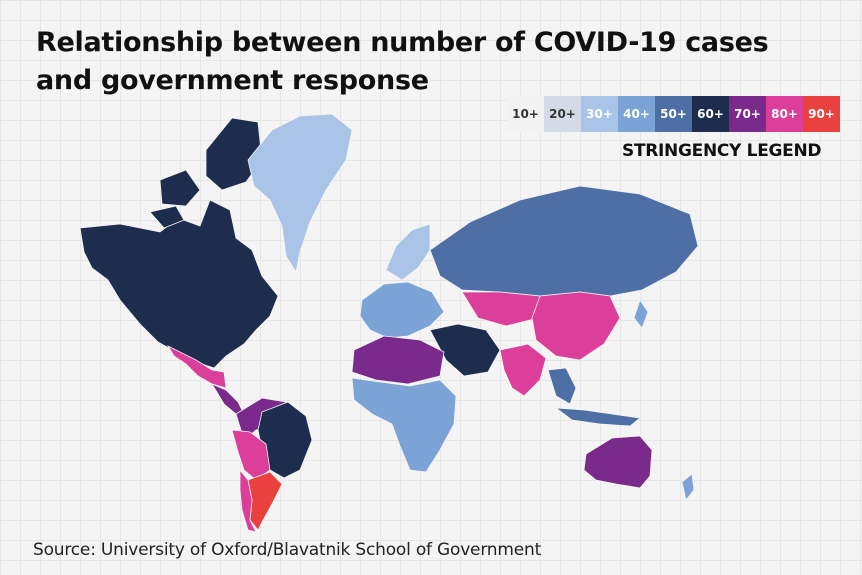 The height and width of the screenshot is (575, 862). Describe the element at coordinates (710, 114) in the screenshot. I see `legend-level-60-plus: 60+` at that location.